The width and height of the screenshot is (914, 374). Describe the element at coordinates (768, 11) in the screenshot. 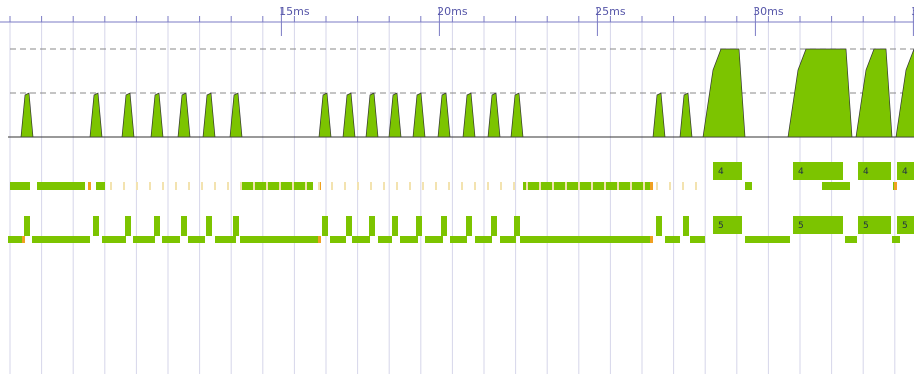

I see `ruler-label: 30ms` at that location.